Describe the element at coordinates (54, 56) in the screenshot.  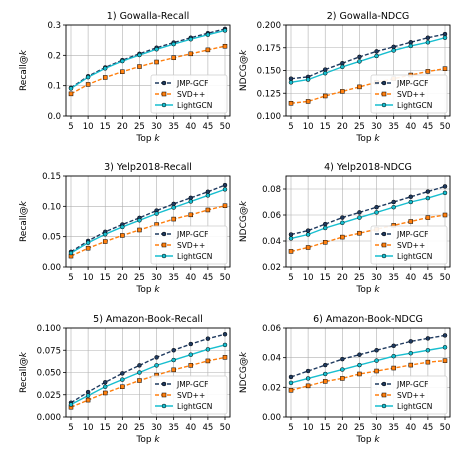
I see `y-tick-label: 0.2` at that location.